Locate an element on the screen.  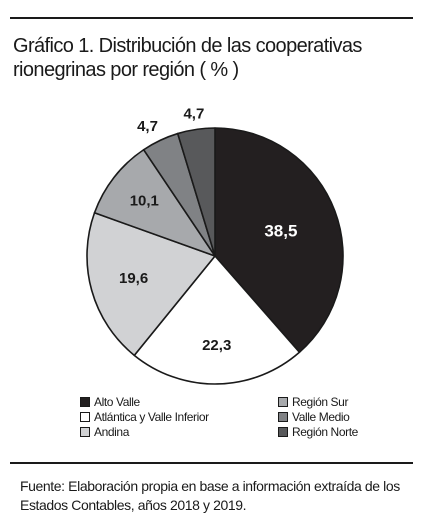
pie-slice-regi-n-sur is located at coordinates (154, 202).